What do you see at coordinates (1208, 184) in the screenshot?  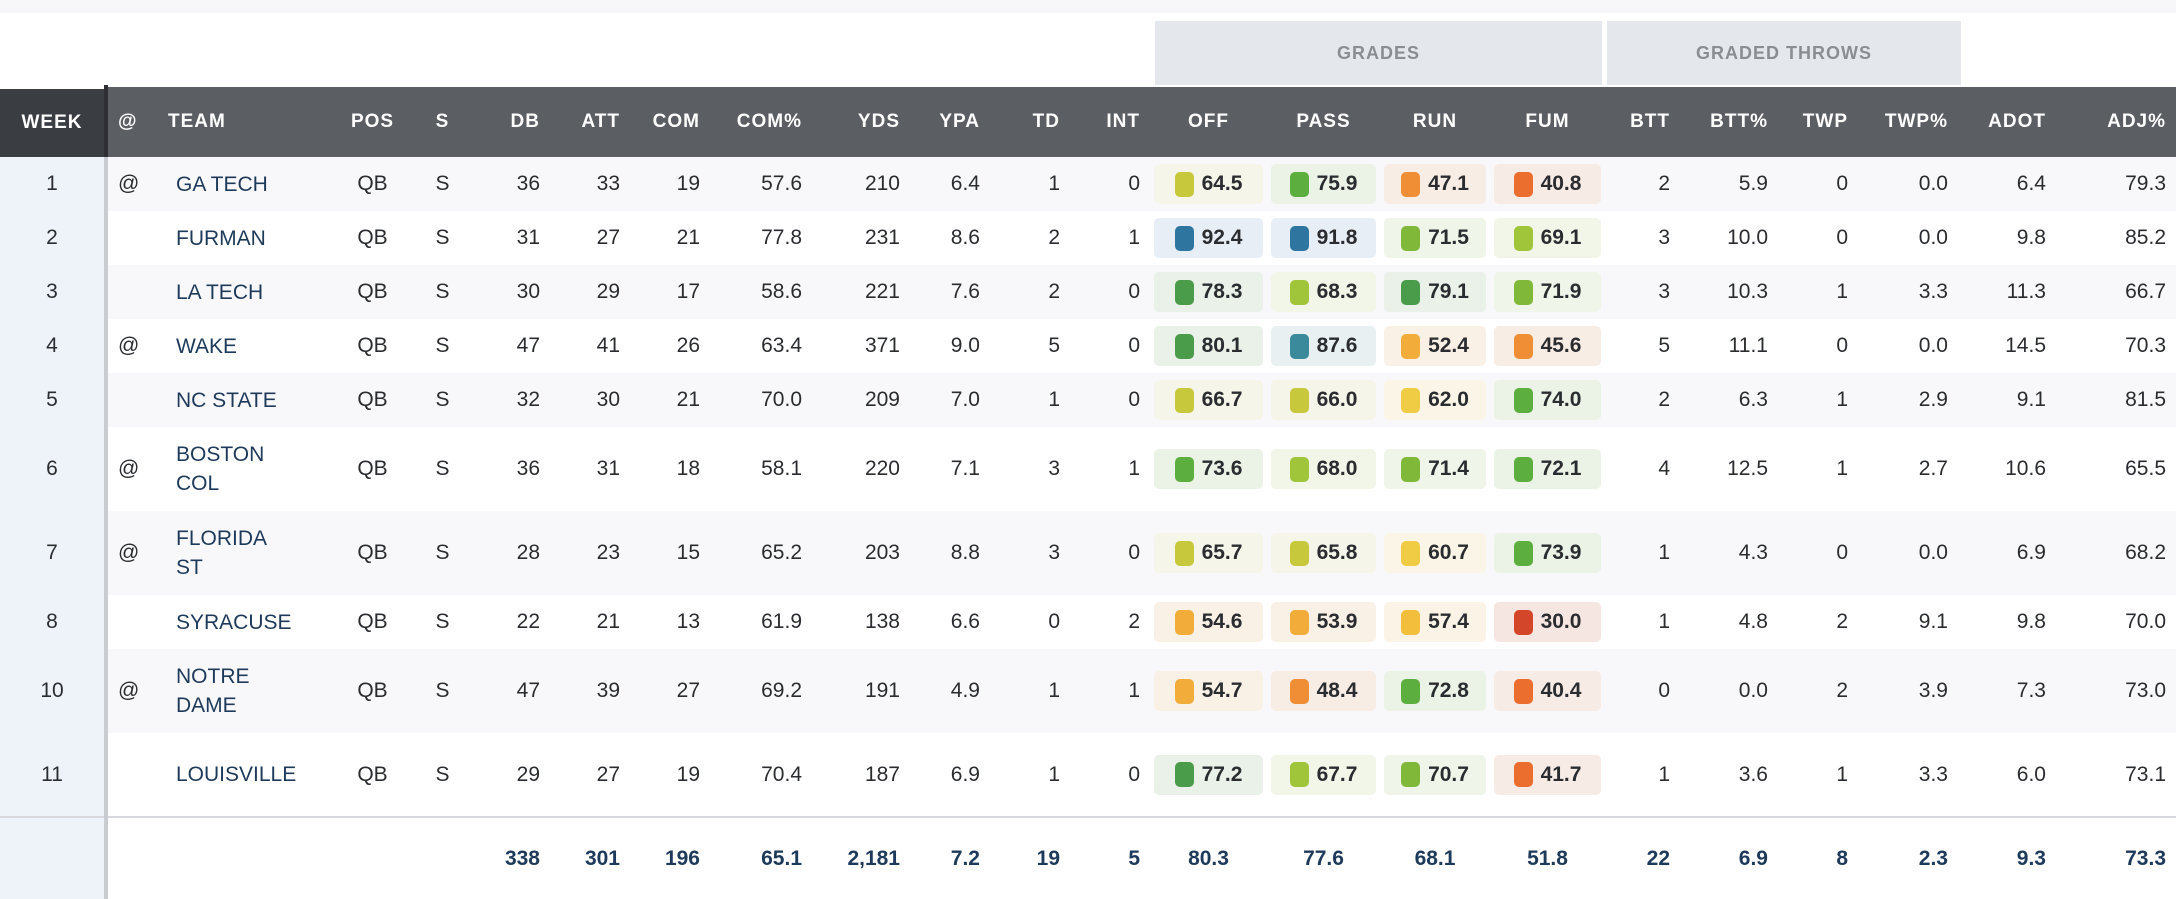 I see `grade-badge: 64.5` at bounding box center [1208, 184].